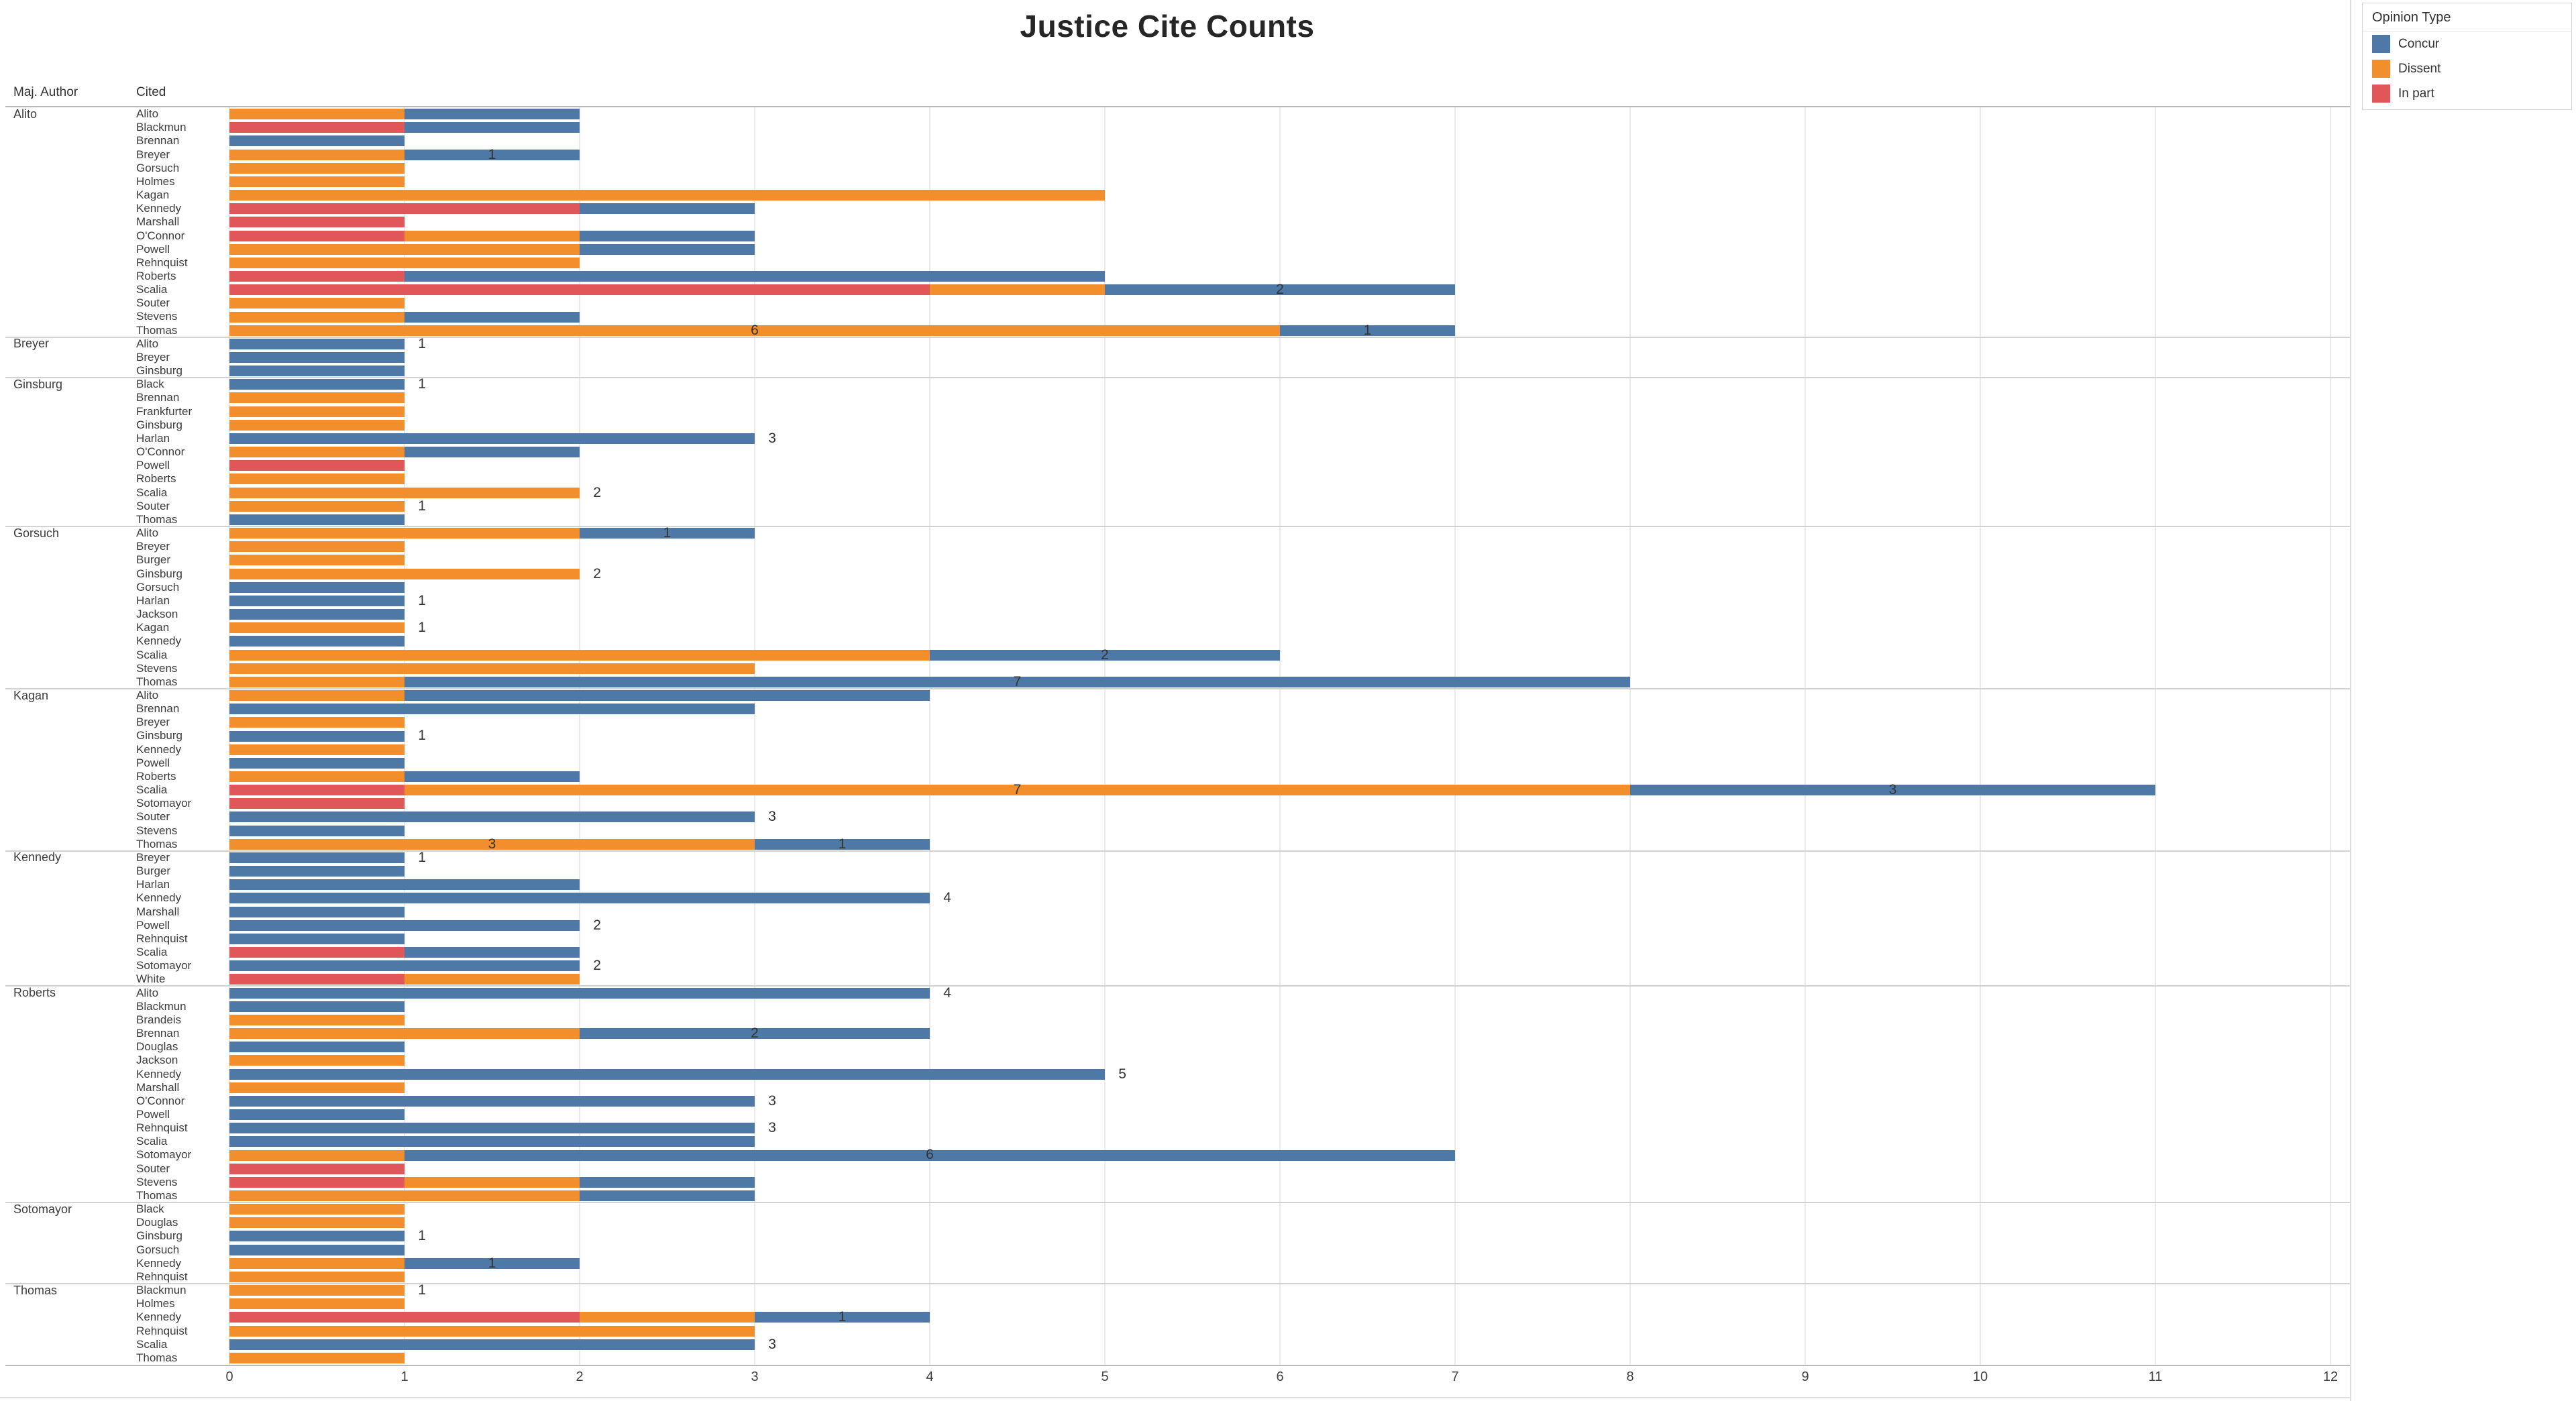 This screenshot has height=1401, width=2576. Describe the element at coordinates (2467, 93) in the screenshot. I see `legend-item-in-part: In part` at that location.